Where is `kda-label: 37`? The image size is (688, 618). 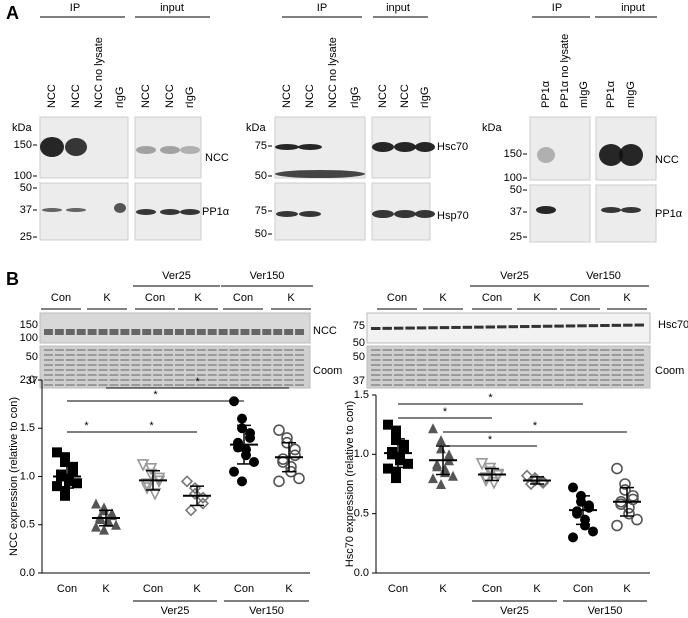 kda-label: 37 is located at coordinates (26, 210).